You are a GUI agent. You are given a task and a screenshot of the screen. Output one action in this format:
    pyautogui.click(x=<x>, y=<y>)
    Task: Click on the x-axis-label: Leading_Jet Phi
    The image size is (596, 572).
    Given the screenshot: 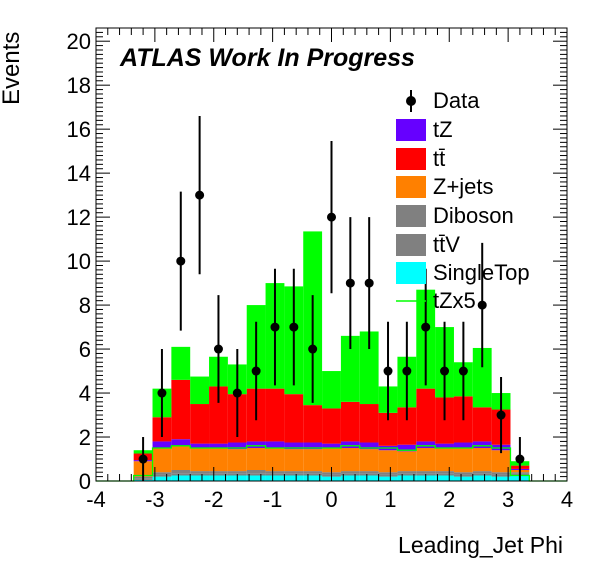 What is the action you would take?
    pyautogui.click(x=480, y=545)
    